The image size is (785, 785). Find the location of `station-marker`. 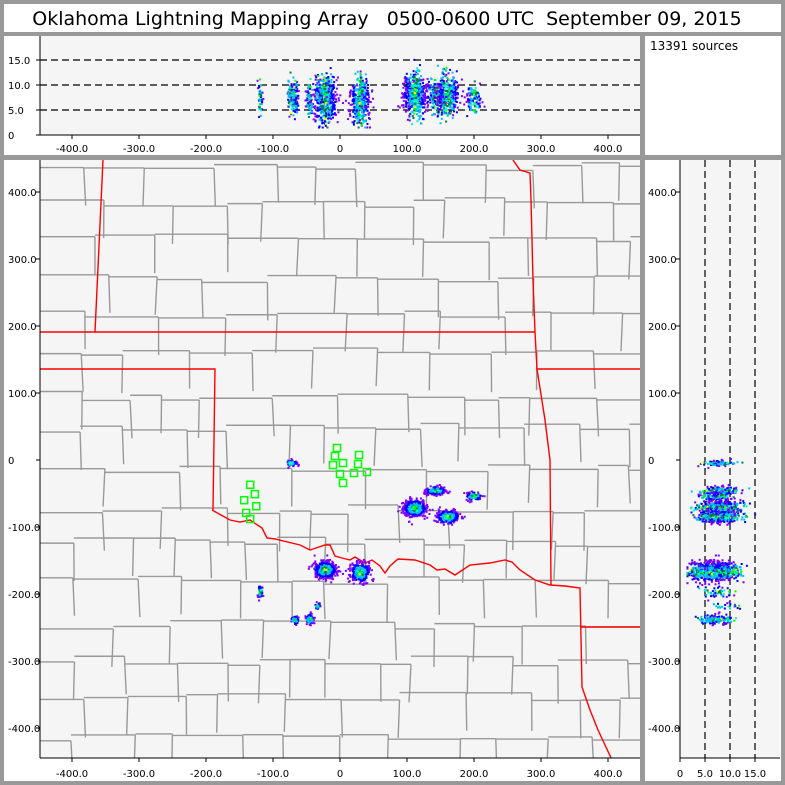

station-marker is located at coordinates (250, 519).